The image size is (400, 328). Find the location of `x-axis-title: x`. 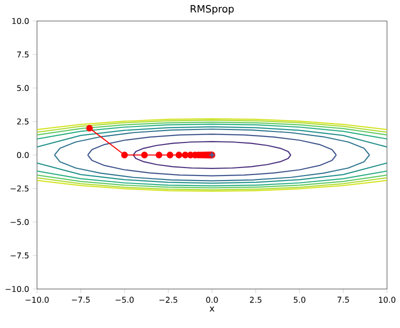

x-axis-title: x is located at coordinates (212, 309).